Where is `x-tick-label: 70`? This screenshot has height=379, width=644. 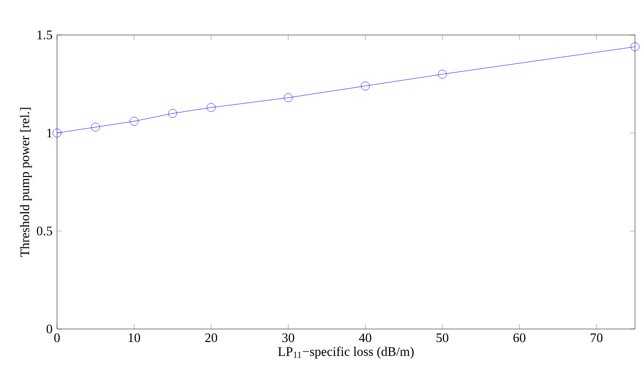
x-tick-label: 70 is located at coordinates (596, 337).